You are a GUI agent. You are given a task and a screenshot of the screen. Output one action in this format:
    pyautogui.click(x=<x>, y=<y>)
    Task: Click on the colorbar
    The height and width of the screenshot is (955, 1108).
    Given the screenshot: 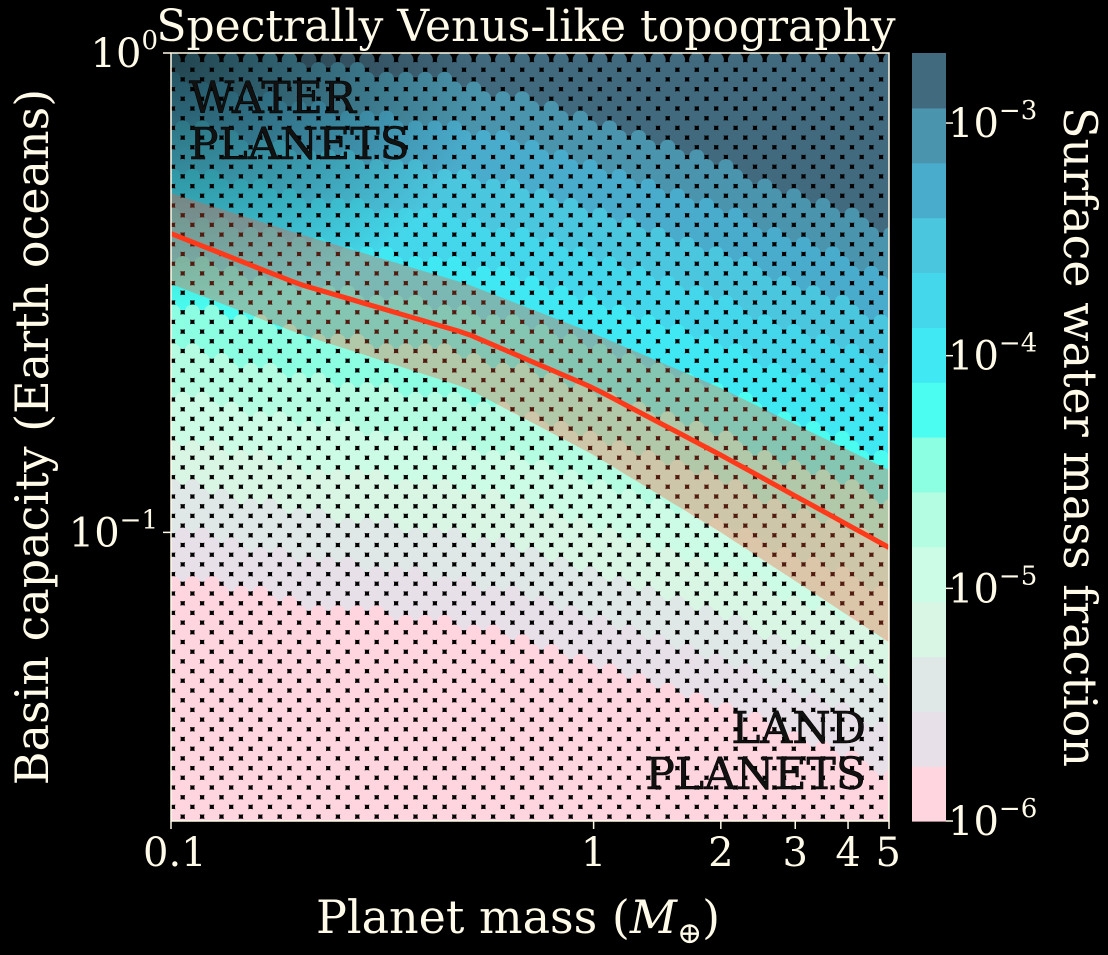 What is the action you would take?
    pyautogui.click(x=929, y=437)
    